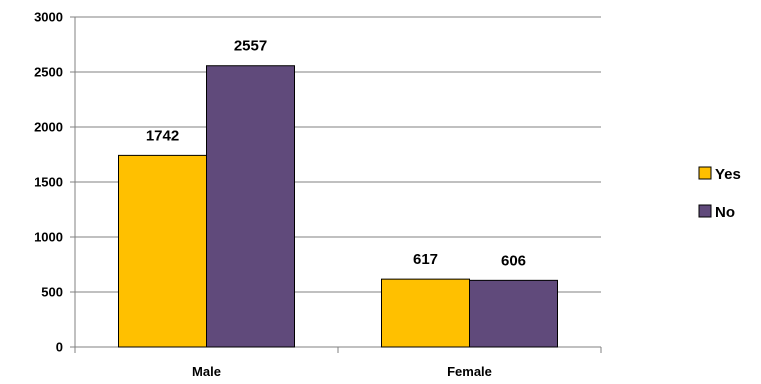  I want to click on data-label: 1742, so click(162, 135).